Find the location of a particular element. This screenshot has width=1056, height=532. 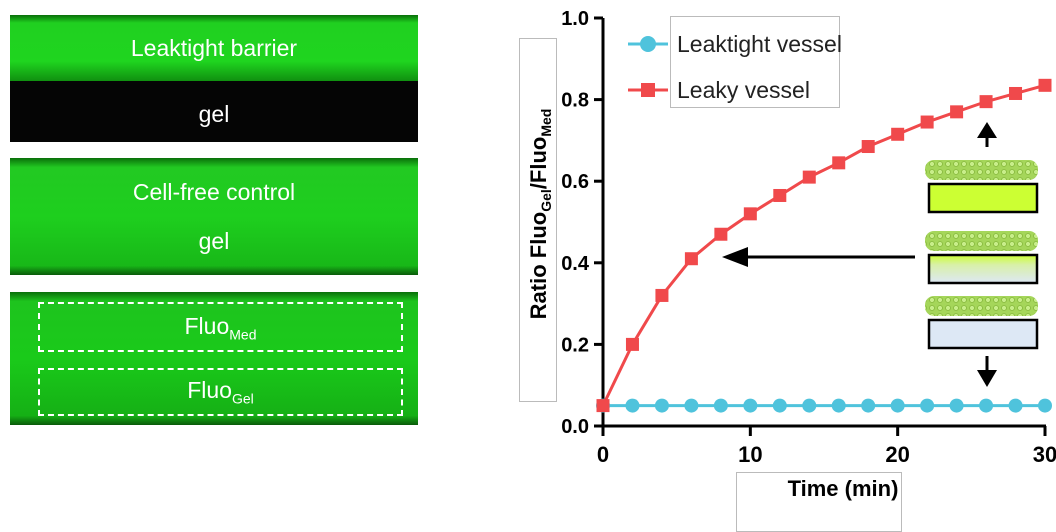

y-ticks: 0.0 0.2 0.4 0.6 0.8 1.0 is located at coordinates (582, 223).